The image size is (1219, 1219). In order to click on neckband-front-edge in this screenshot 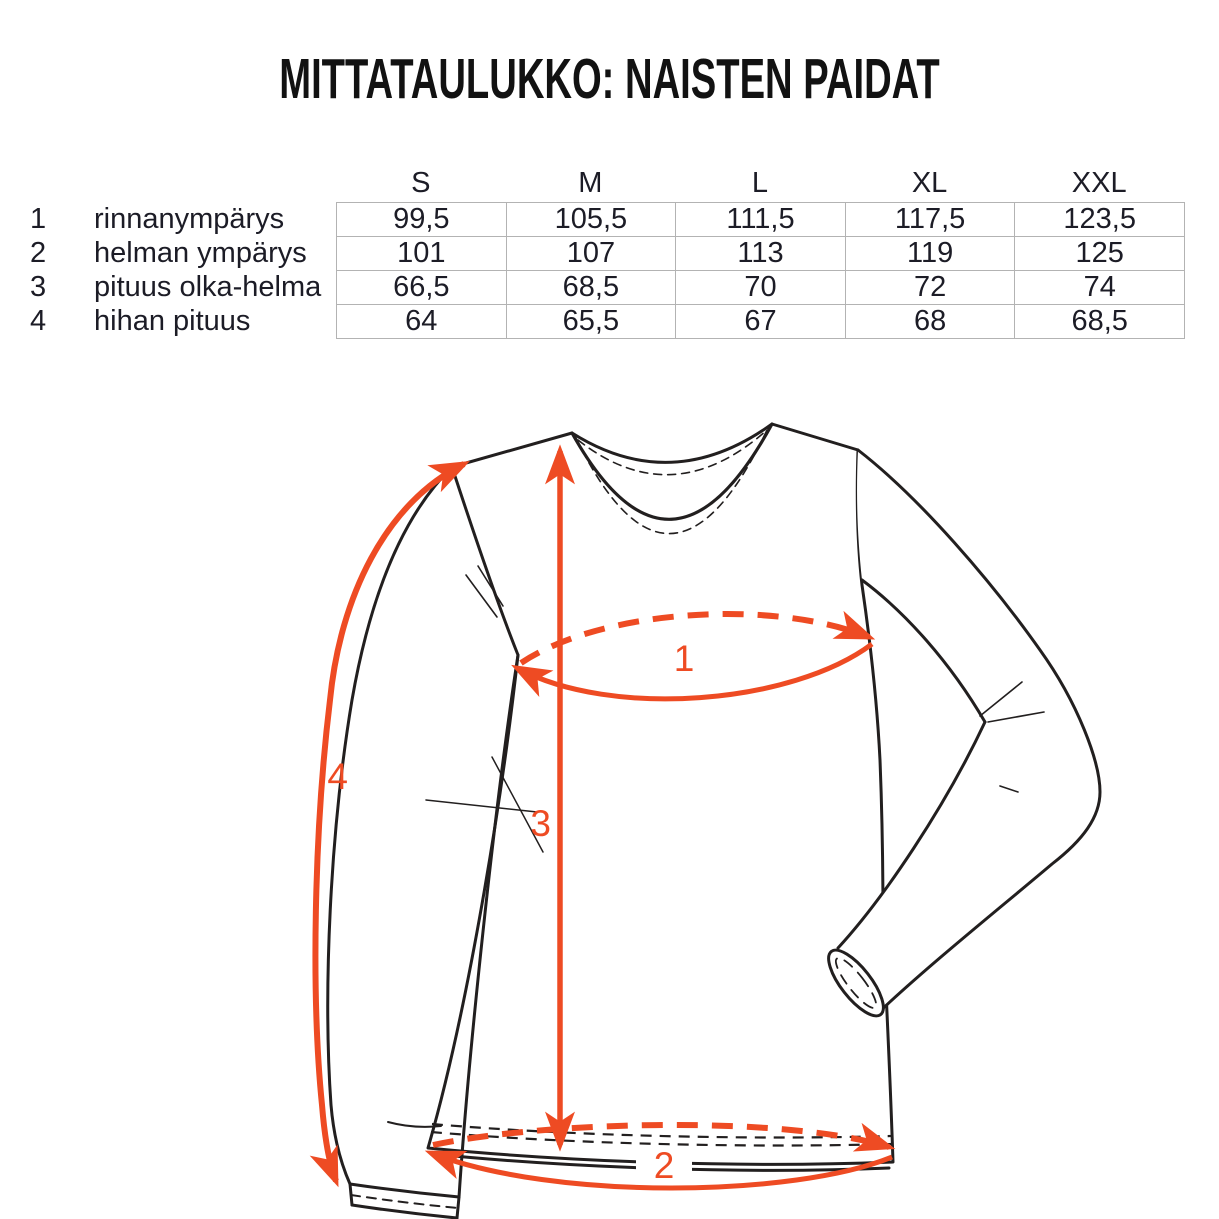, I will do `click(672, 471)`.